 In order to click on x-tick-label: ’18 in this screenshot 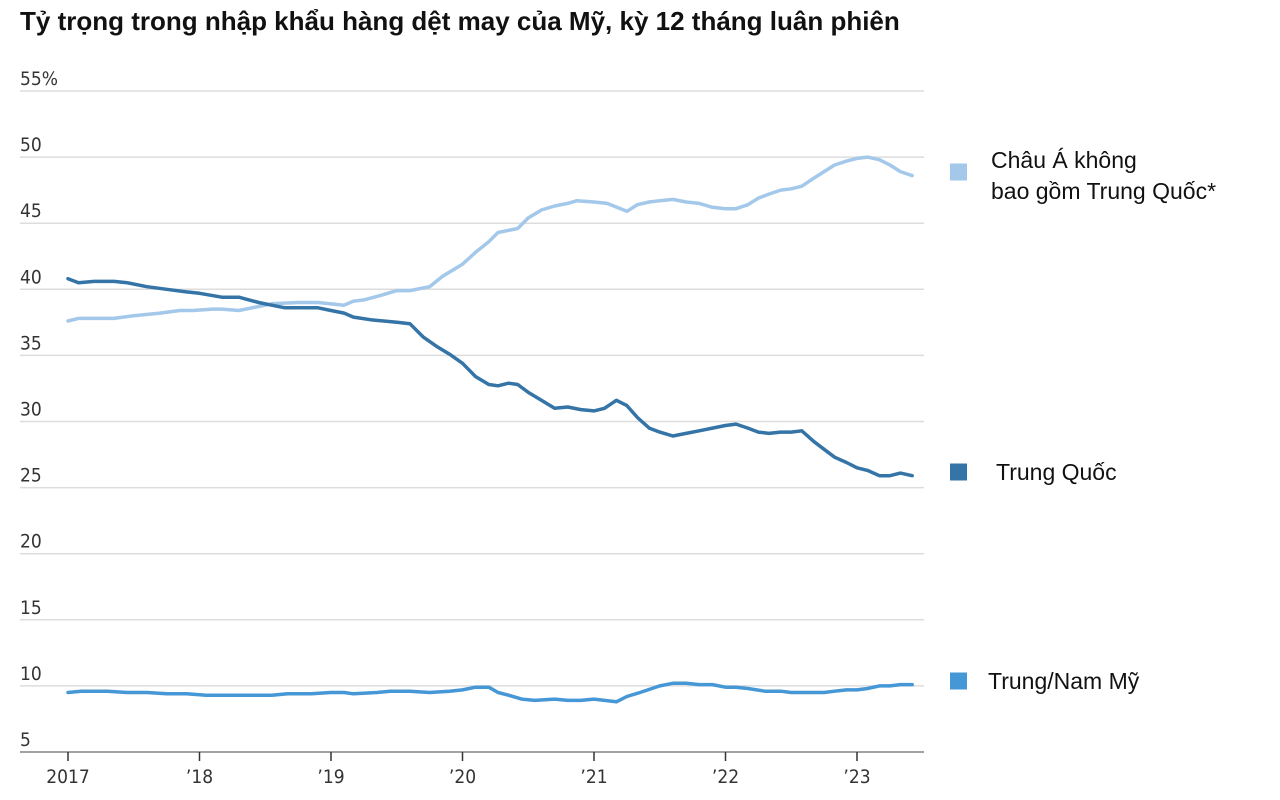, I will do `click(199, 777)`.